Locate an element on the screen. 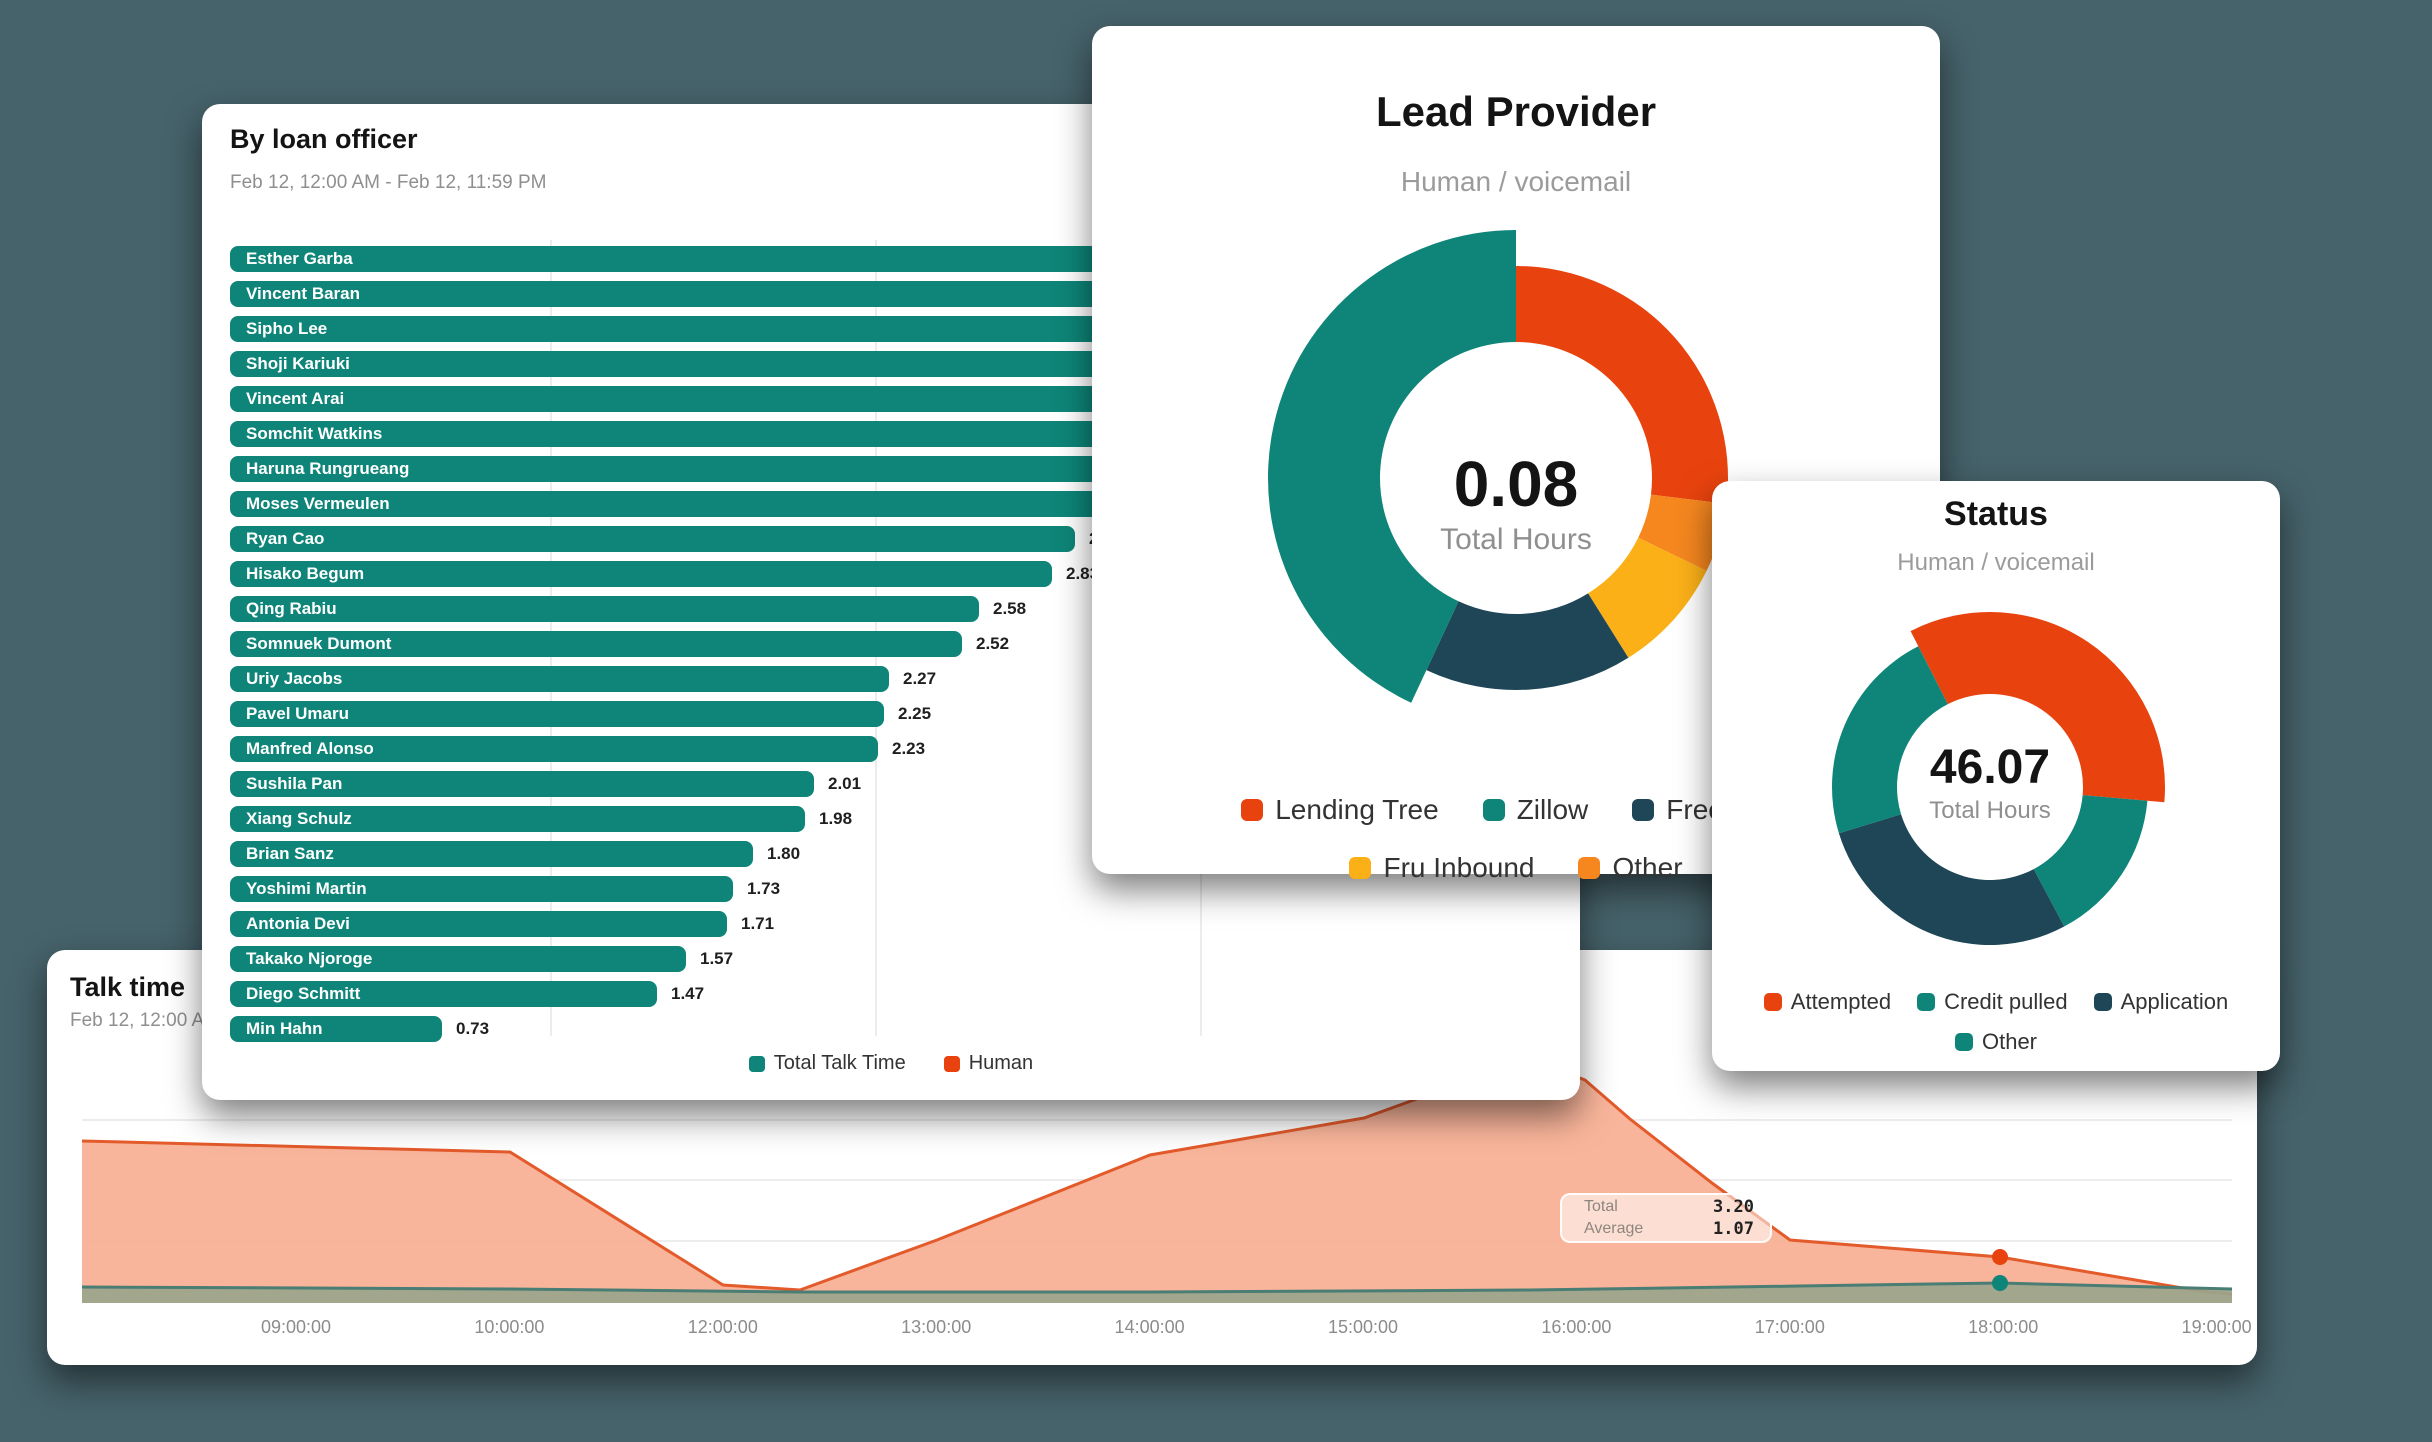 The image size is (2432, 1442). bar: Yoshimi Martin is located at coordinates (481, 889).